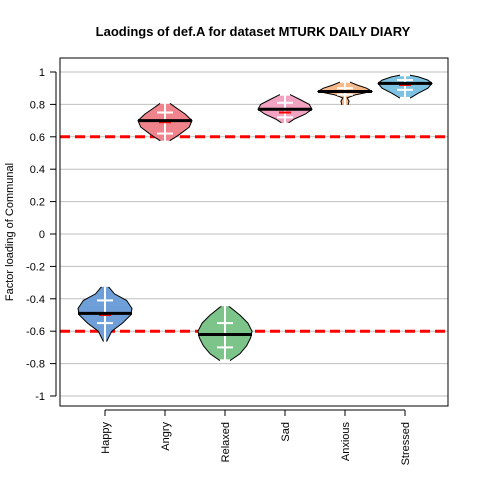  Describe the element at coordinates (166, 436) in the screenshot. I see `x-tick-label: Angry` at that location.